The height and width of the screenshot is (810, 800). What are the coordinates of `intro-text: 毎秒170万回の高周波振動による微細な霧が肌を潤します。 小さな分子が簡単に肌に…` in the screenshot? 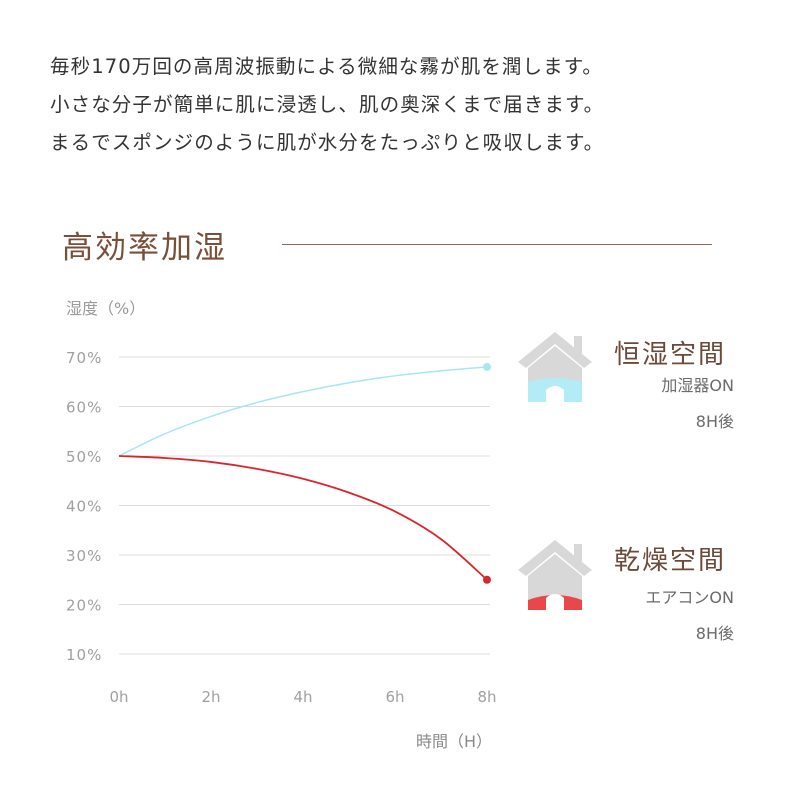 It's located at (410, 105).